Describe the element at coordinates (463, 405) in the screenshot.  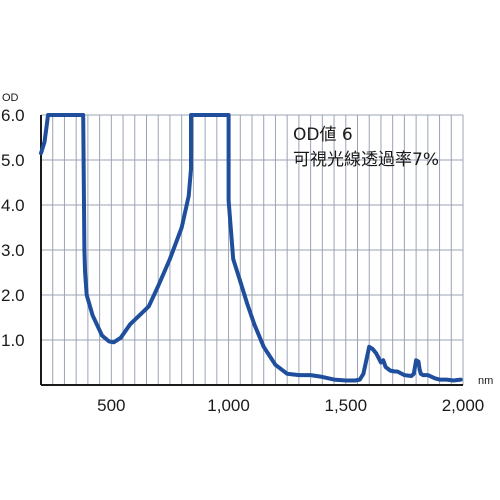
I see `x-tick-label: 2,000` at that location.